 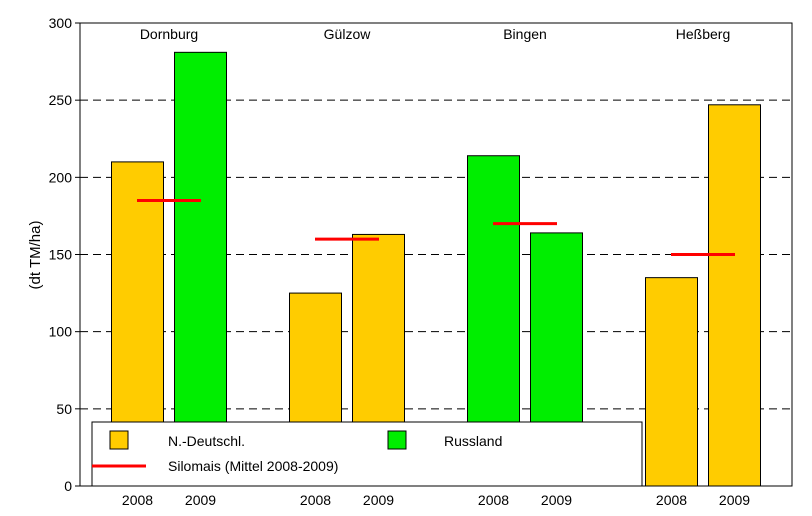 What do you see at coordinates (703, 34) in the screenshot?
I see `site-label-hessberg: Heßberg` at bounding box center [703, 34].